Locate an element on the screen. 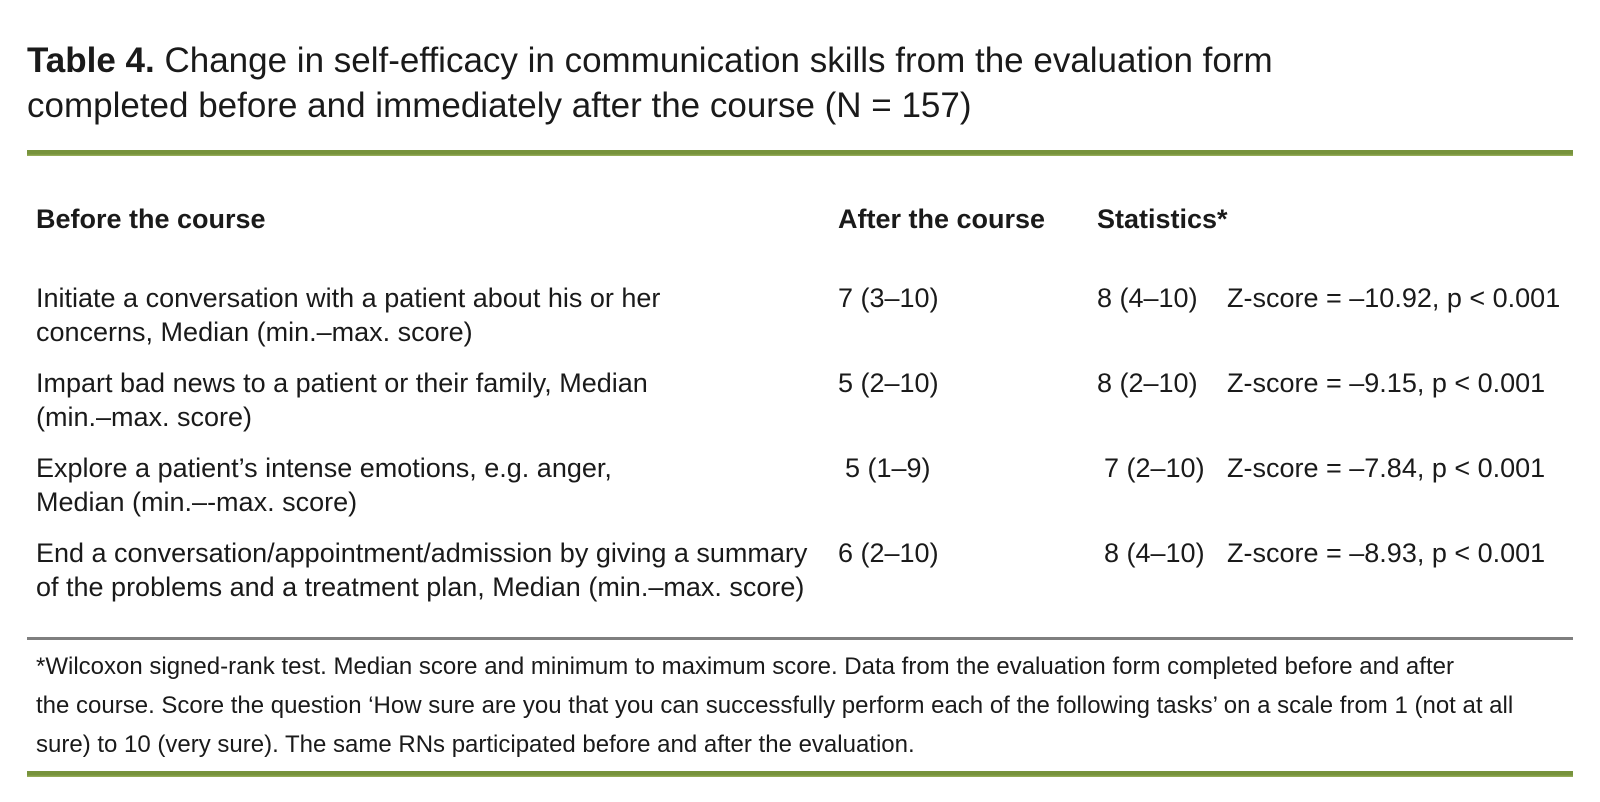 This screenshot has width=1600, height=802. column-header-before: Before the course is located at coordinates (151, 219).